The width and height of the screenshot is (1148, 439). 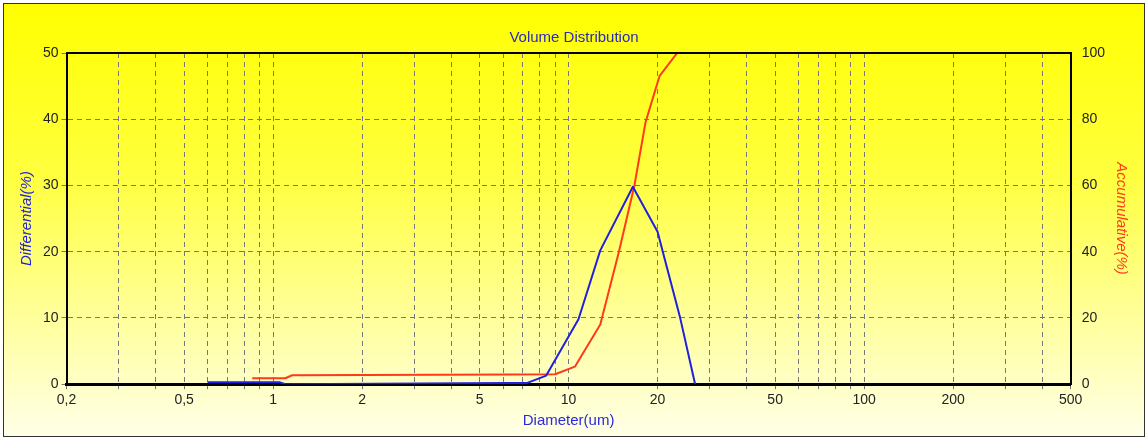 What do you see at coordinates (50, 118) in the screenshot?
I see `y-tick-label: 40` at bounding box center [50, 118].